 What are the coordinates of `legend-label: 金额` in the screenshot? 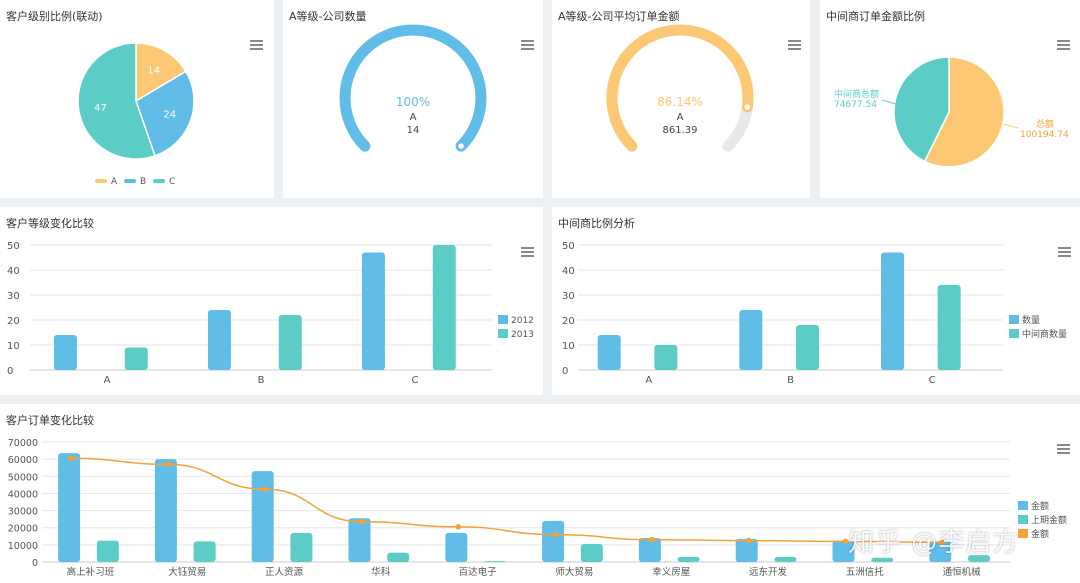 It's located at (1040, 534).